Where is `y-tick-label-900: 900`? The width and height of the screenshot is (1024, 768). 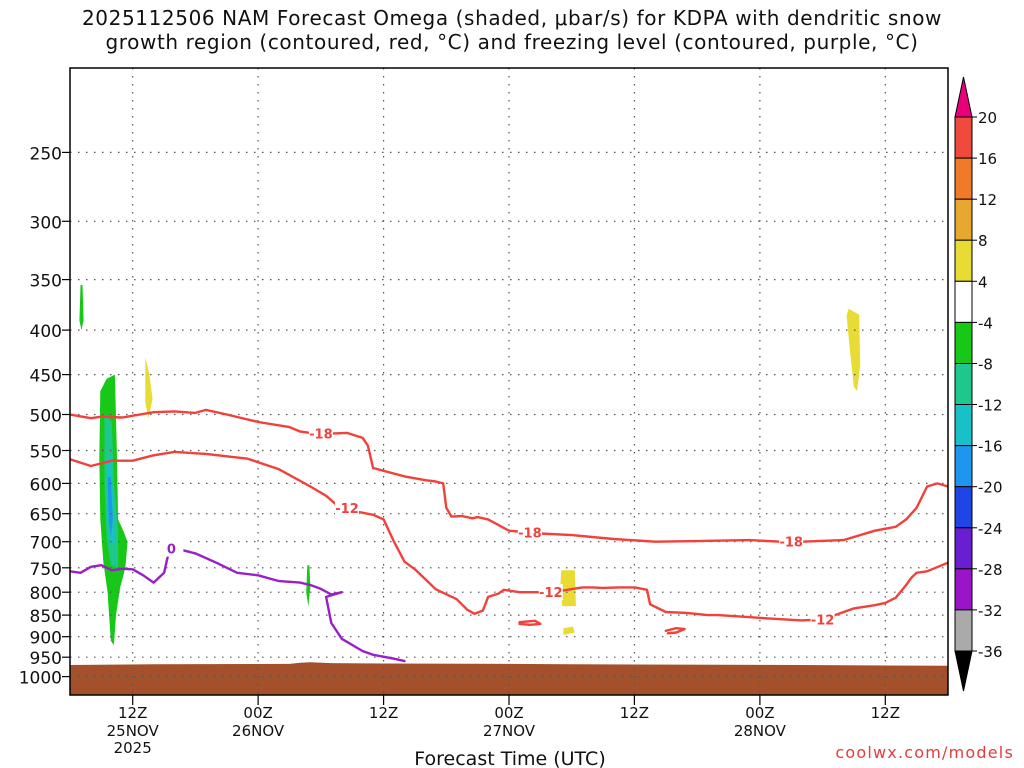 y-tick-label-900: 900 is located at coordinates (46, 639).